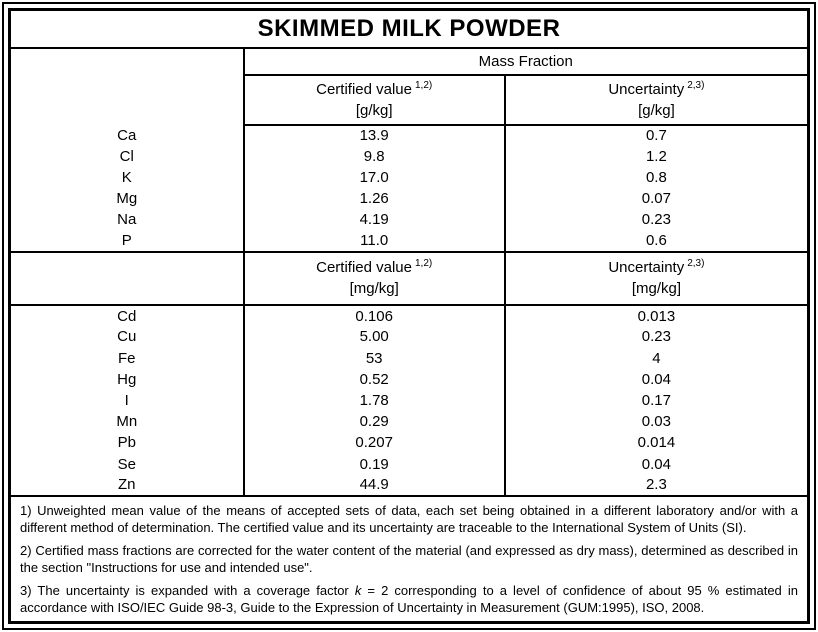 The width and height of the screenshot is (818, 632). Describe the element at coordinates (127, 337) in the screenshot. I see `element-symbol: Cu` at that location.